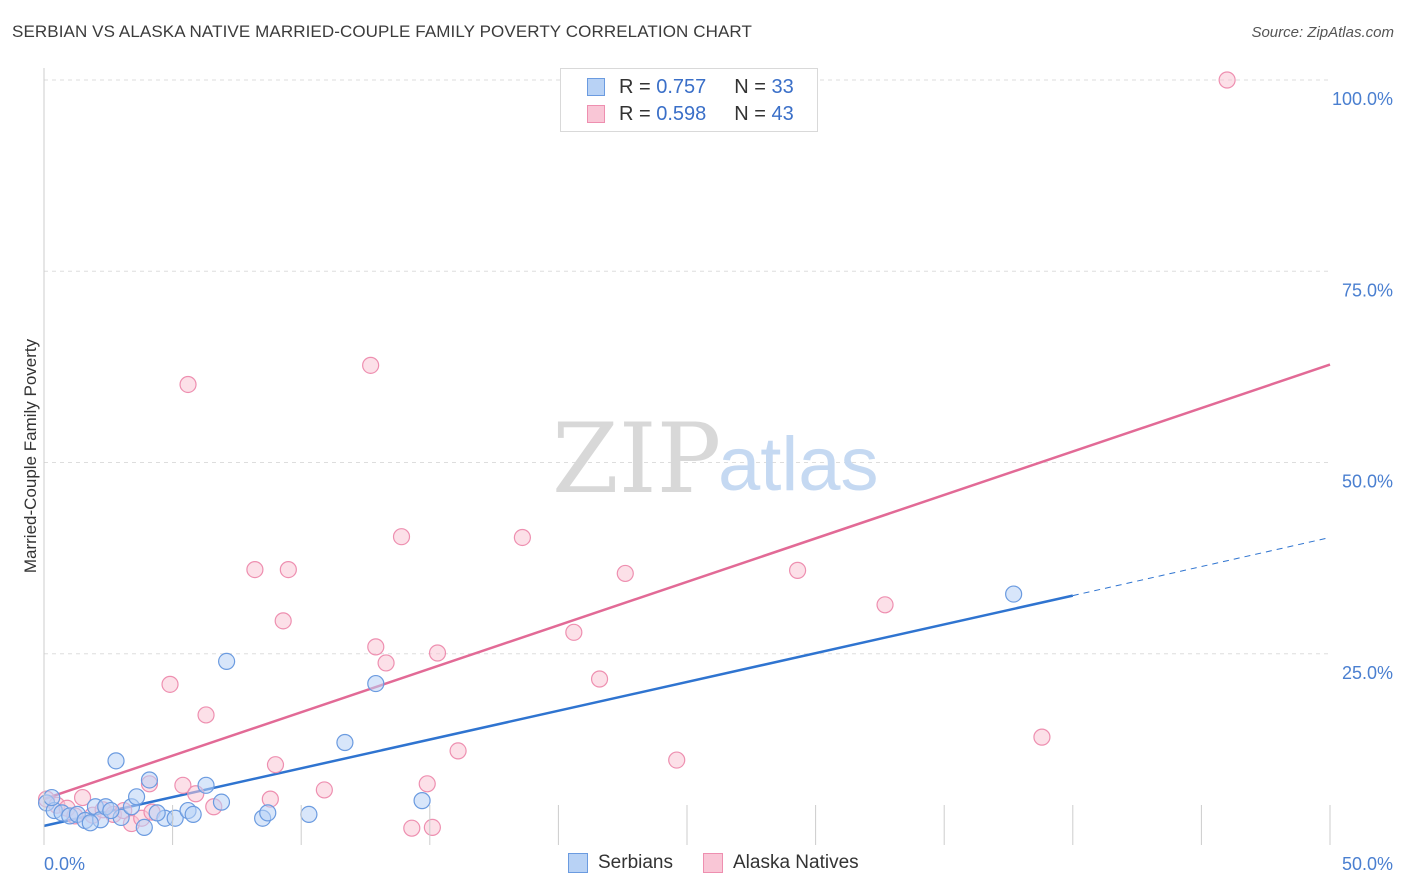  What do you see at coordinates (596, 87) in the screenshot?
I see `serbian-swatch` at bounding box center [596, 87].